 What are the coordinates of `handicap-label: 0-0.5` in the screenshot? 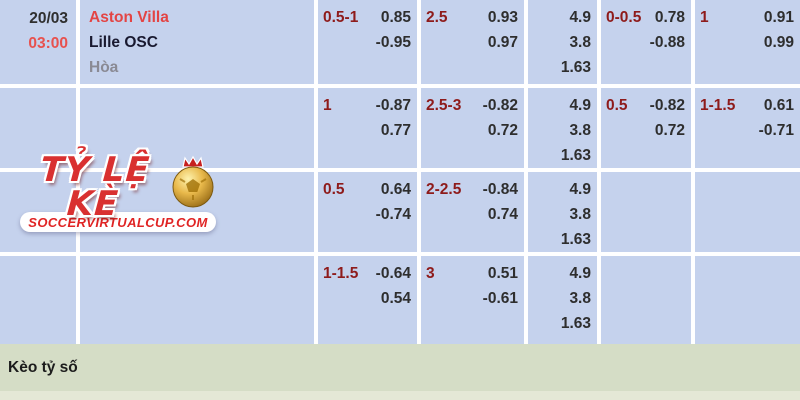 It's located at (624, 17).